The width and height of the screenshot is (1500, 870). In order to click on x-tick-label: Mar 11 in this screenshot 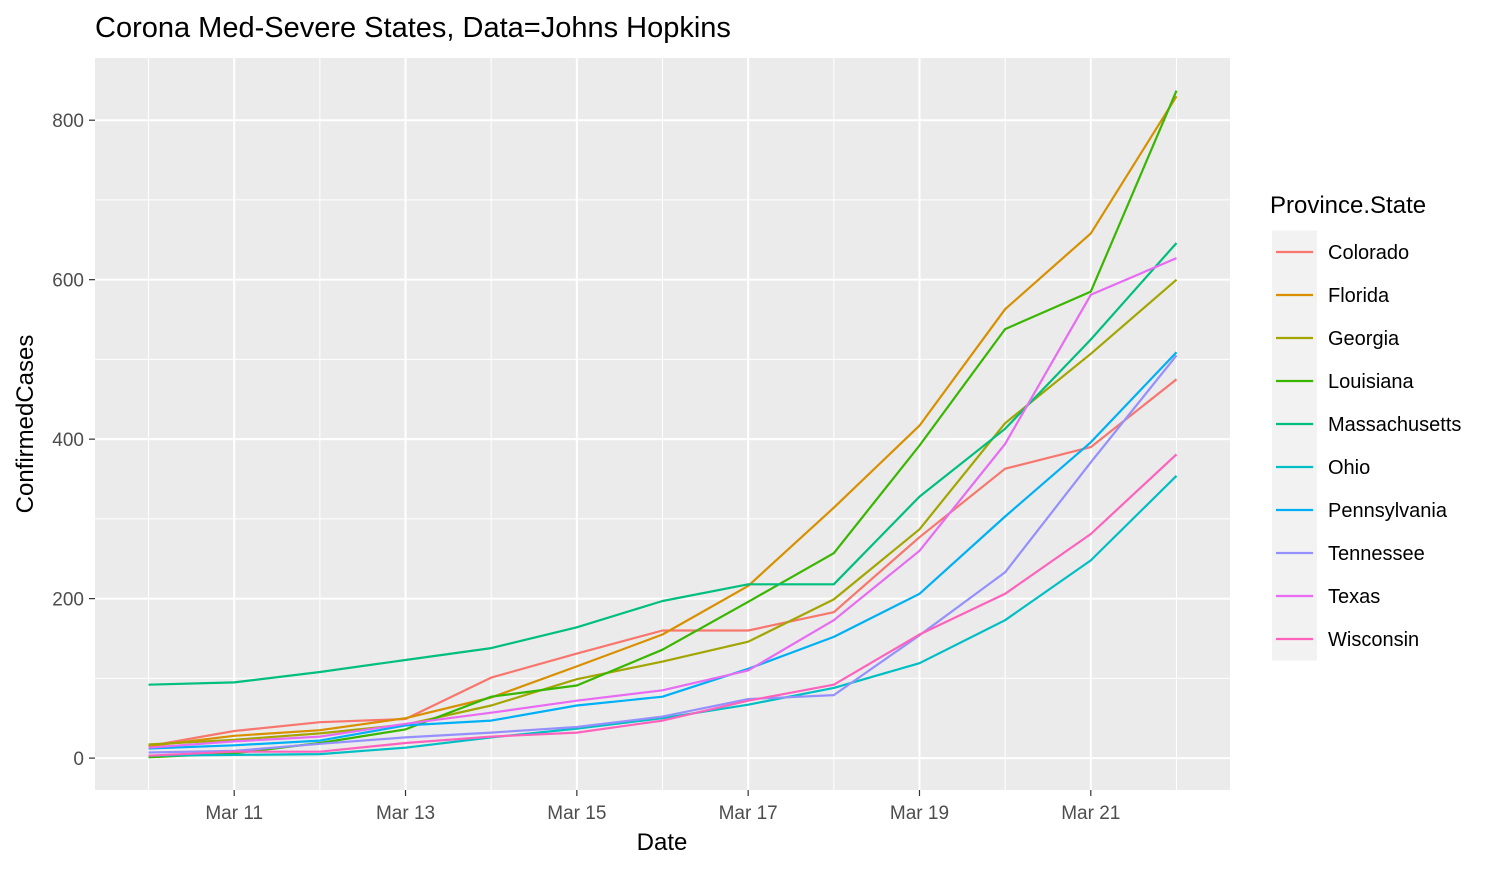, I will do `click(234, 813)`.